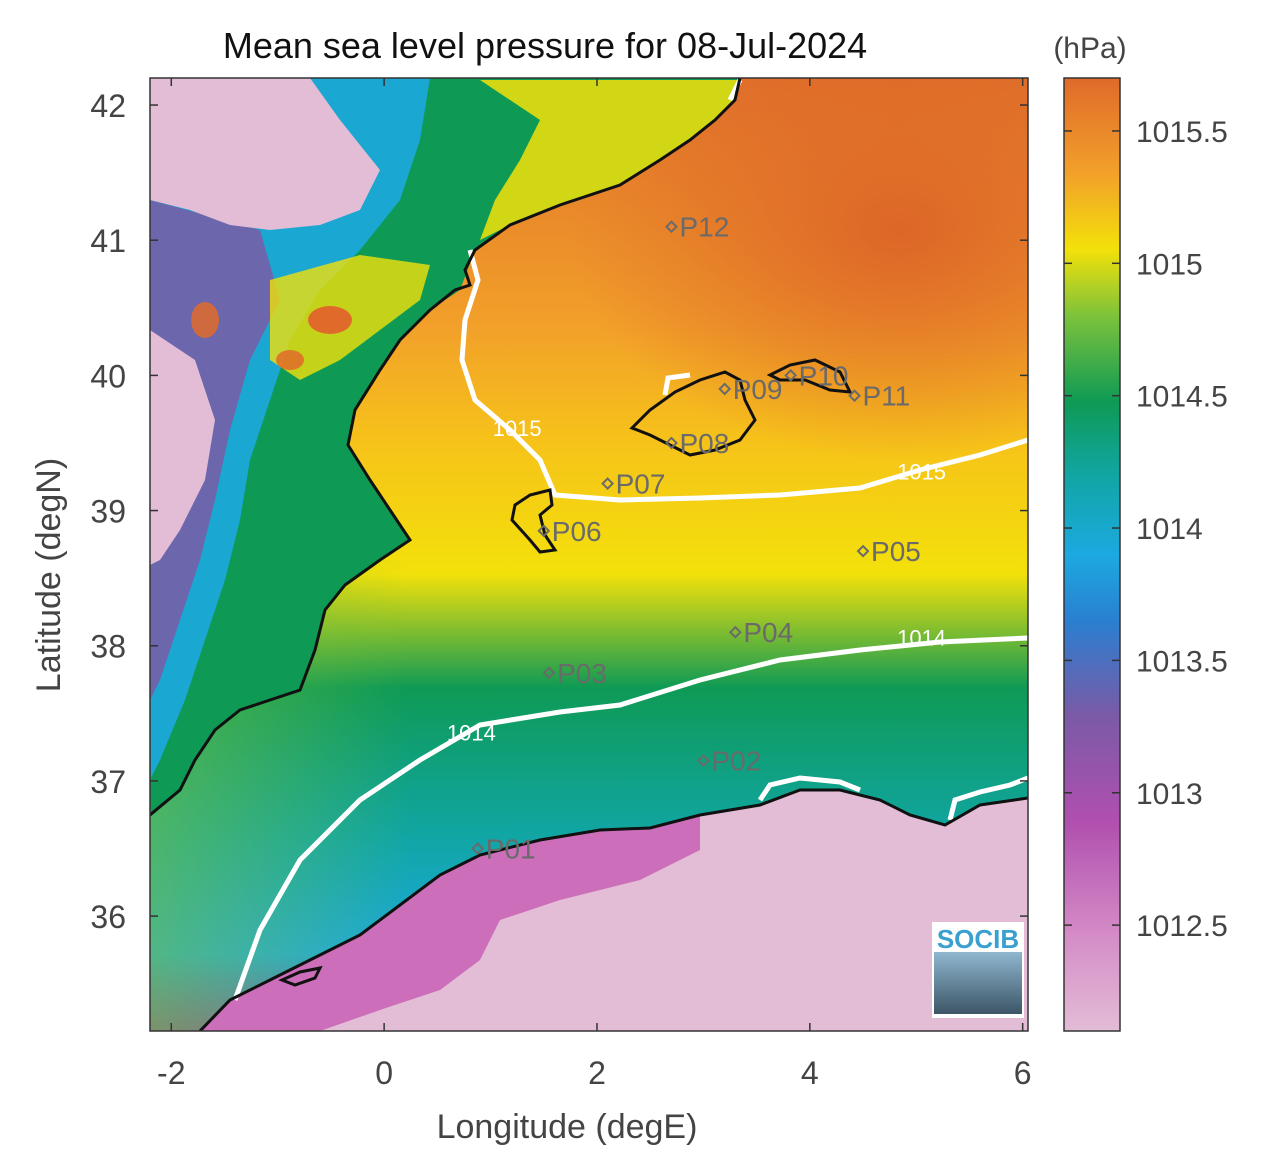 Image resolution: width=1276 pixels, height=1173 pixels. I want to click on y-tick-label: 41, so click(108, 241).